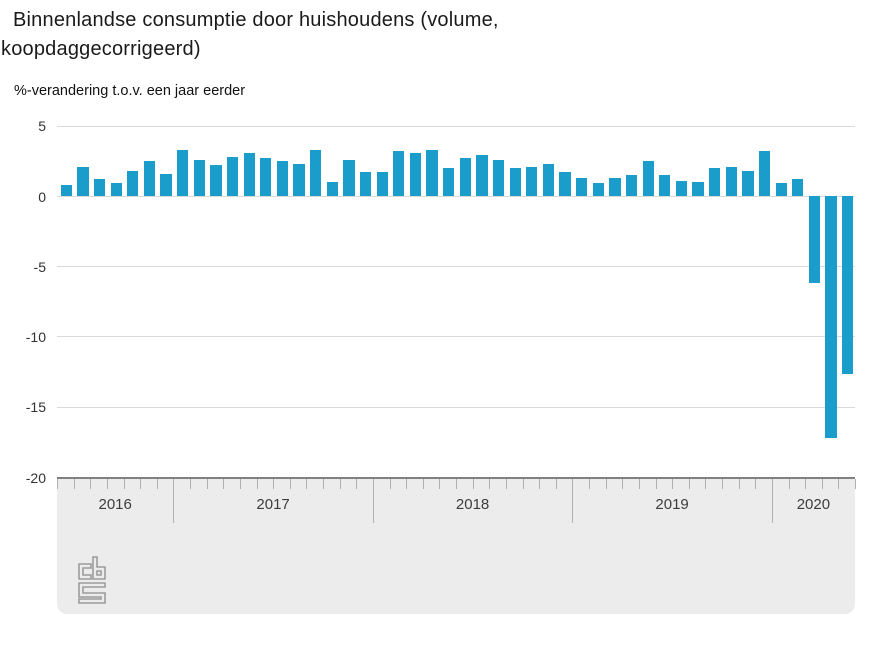  Describe the element at coordinates (456, 337) in the screenshot. I see `gridline--10` at that location.